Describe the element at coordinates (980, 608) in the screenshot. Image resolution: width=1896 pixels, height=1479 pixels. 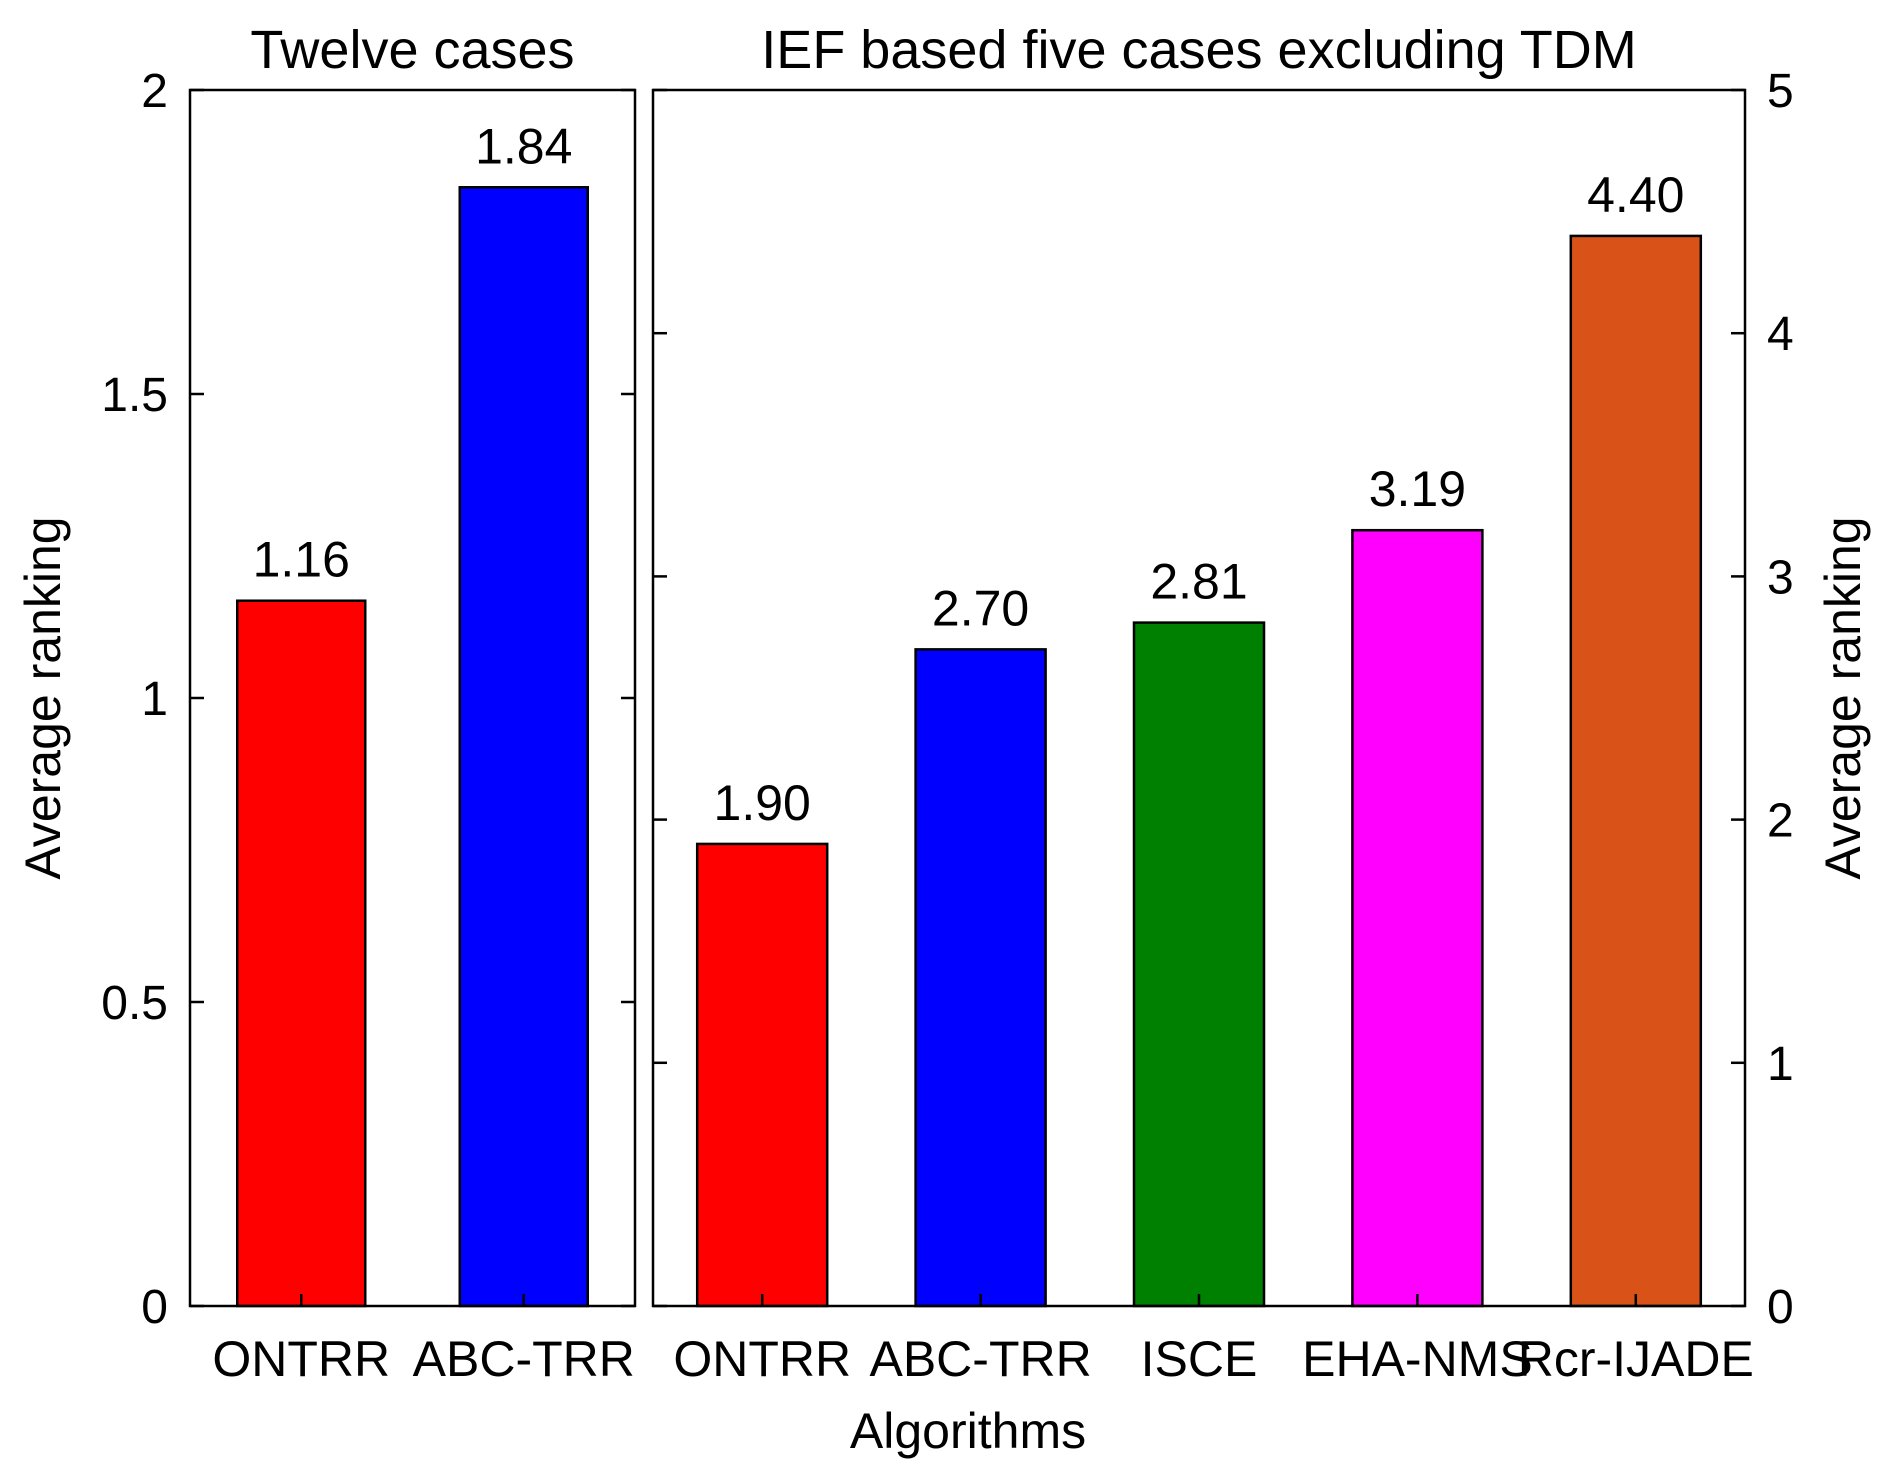
I see `c1-value-label-abc-trr: 2.70` at that location.